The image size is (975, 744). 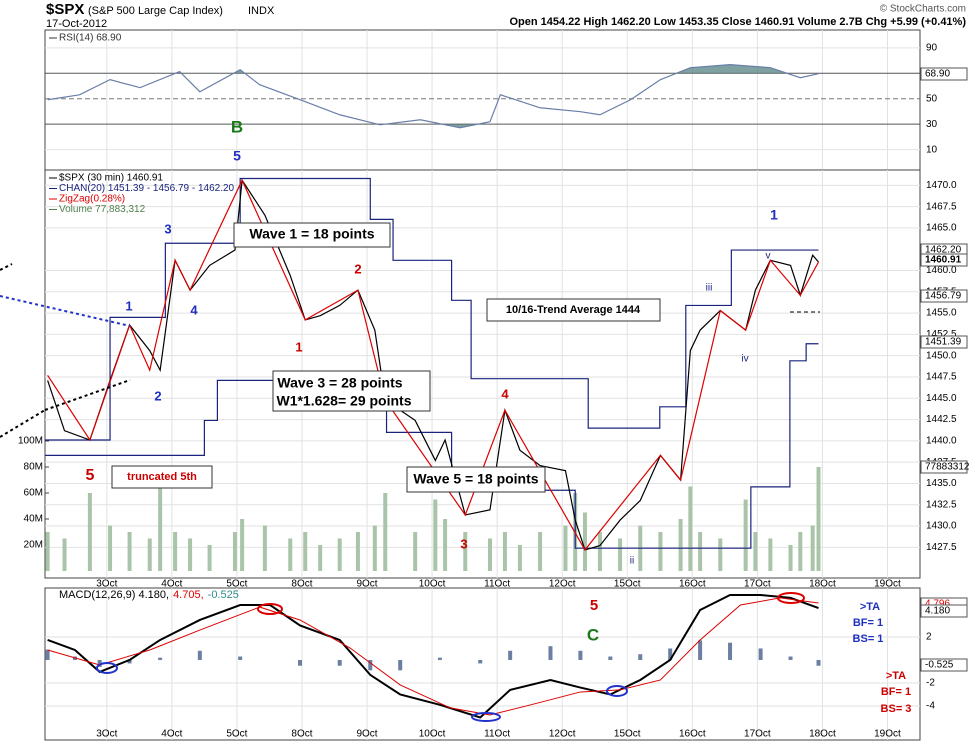 What do you see at coordinates (757, 734) in the screenshot?
I see `x-tick-label: 17Oct` at bounding box center [757, 734].